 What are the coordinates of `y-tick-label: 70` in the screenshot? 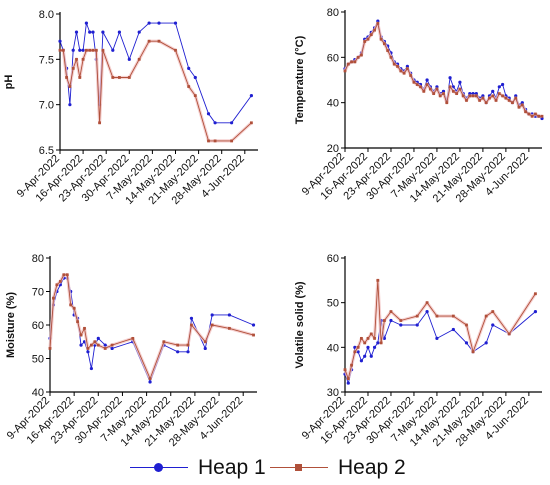 It's located at (38, 293).